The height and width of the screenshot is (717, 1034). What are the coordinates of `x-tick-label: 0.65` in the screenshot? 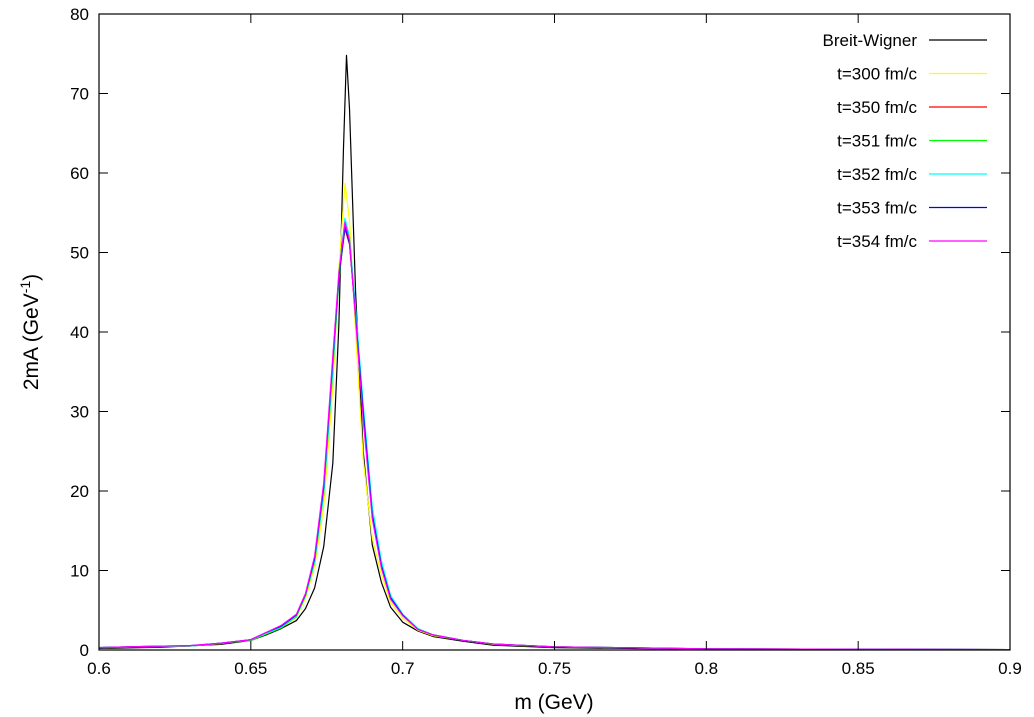 It's located at (250, 668).